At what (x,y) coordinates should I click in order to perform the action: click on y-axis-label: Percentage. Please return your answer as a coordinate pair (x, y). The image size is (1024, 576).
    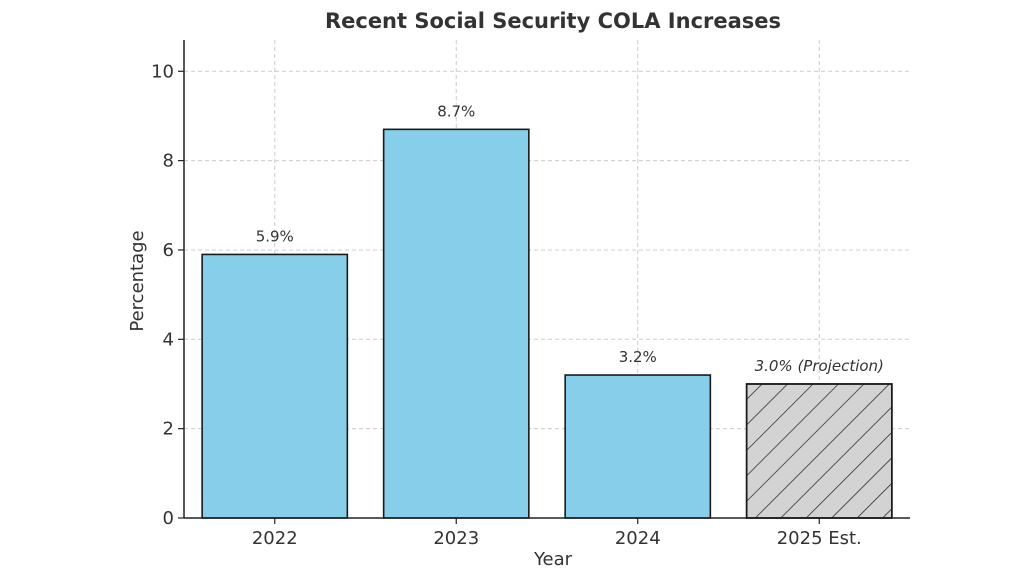
    Looking at the image, I should click on (137, 280).